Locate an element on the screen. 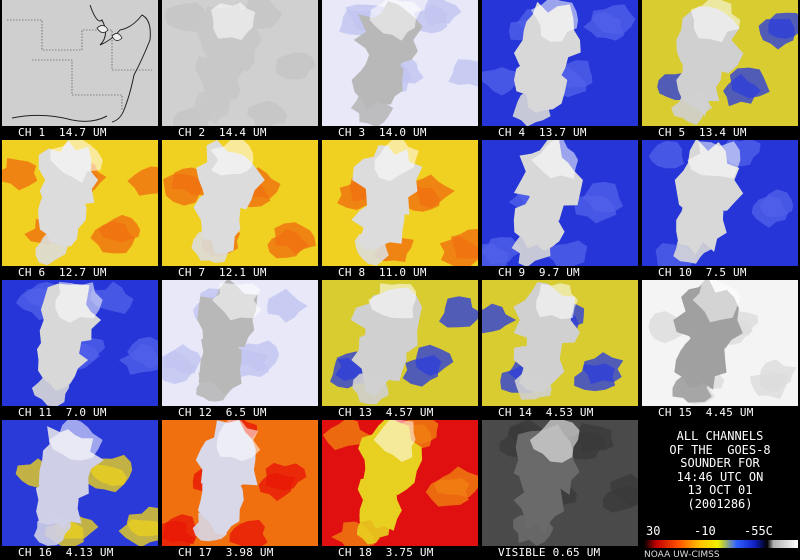 This screenshot has width=800, height=560. channel-tile: CH 7 12.1 UM is located at coordinates (240, 210).